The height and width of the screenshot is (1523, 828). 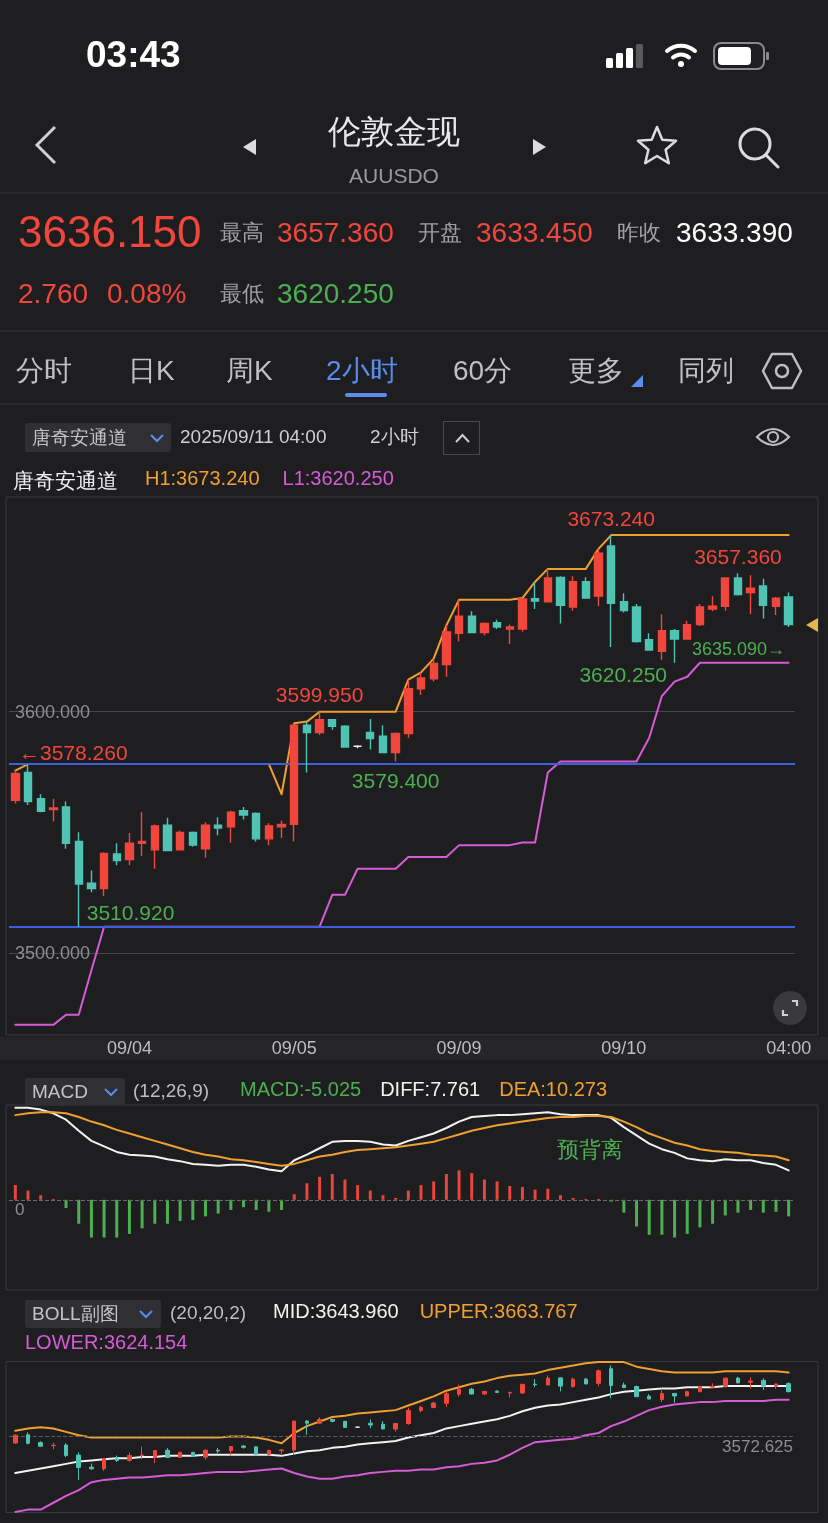 What do you see at coordinates (624, 1048) in the screenshot?
I see `x-tick-label: 09/10` at bounding box center [624, 1048].